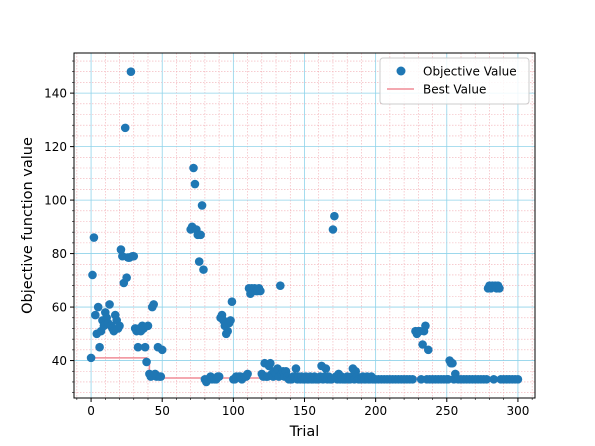 The image size is (595, 446). What do you see at coordinates (304, 411) in the screenshot?
I see `x-tick-label: 150` at bounding box center [304, 411].